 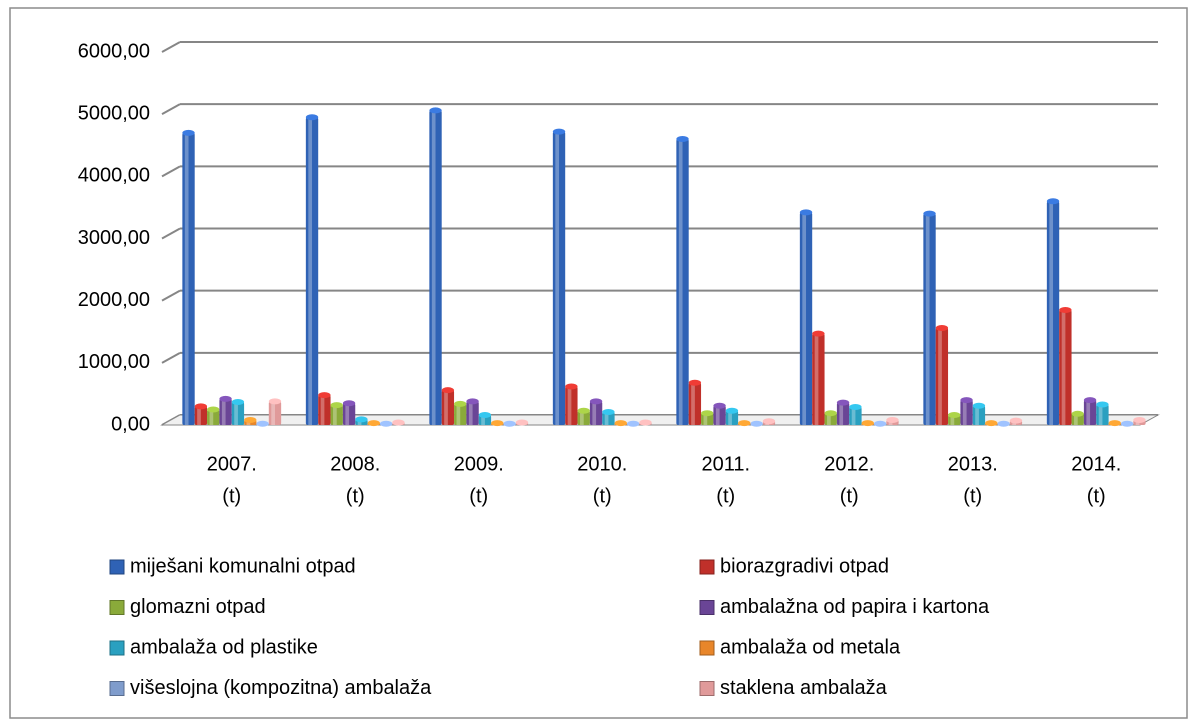 What do you see at coordinates (114, 362) in the screenshot?
I see `y-tick-label: 1000,00` at bounding box center [114, 362].